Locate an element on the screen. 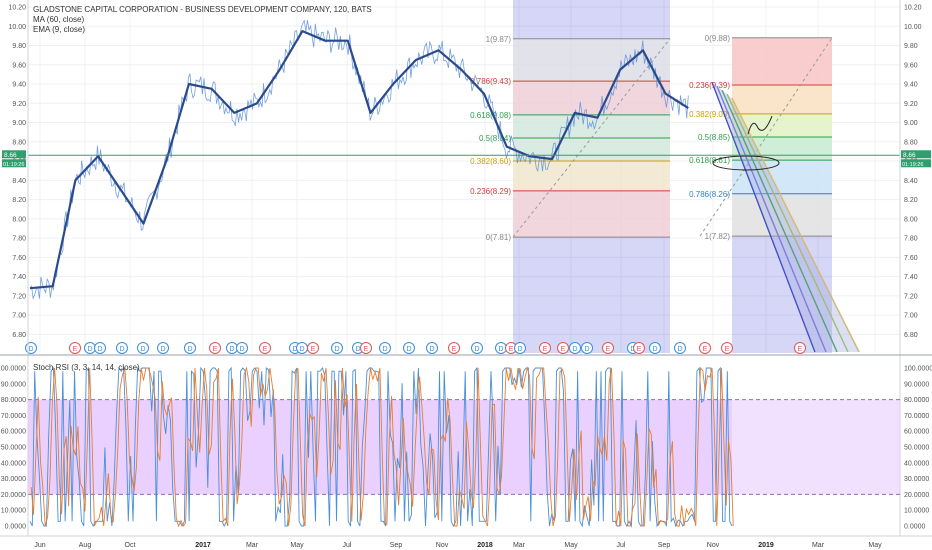 This screenshot has height=550, width=932. rsi-axis-left-tick: 70.0000 is located at coordinates (13, 416).